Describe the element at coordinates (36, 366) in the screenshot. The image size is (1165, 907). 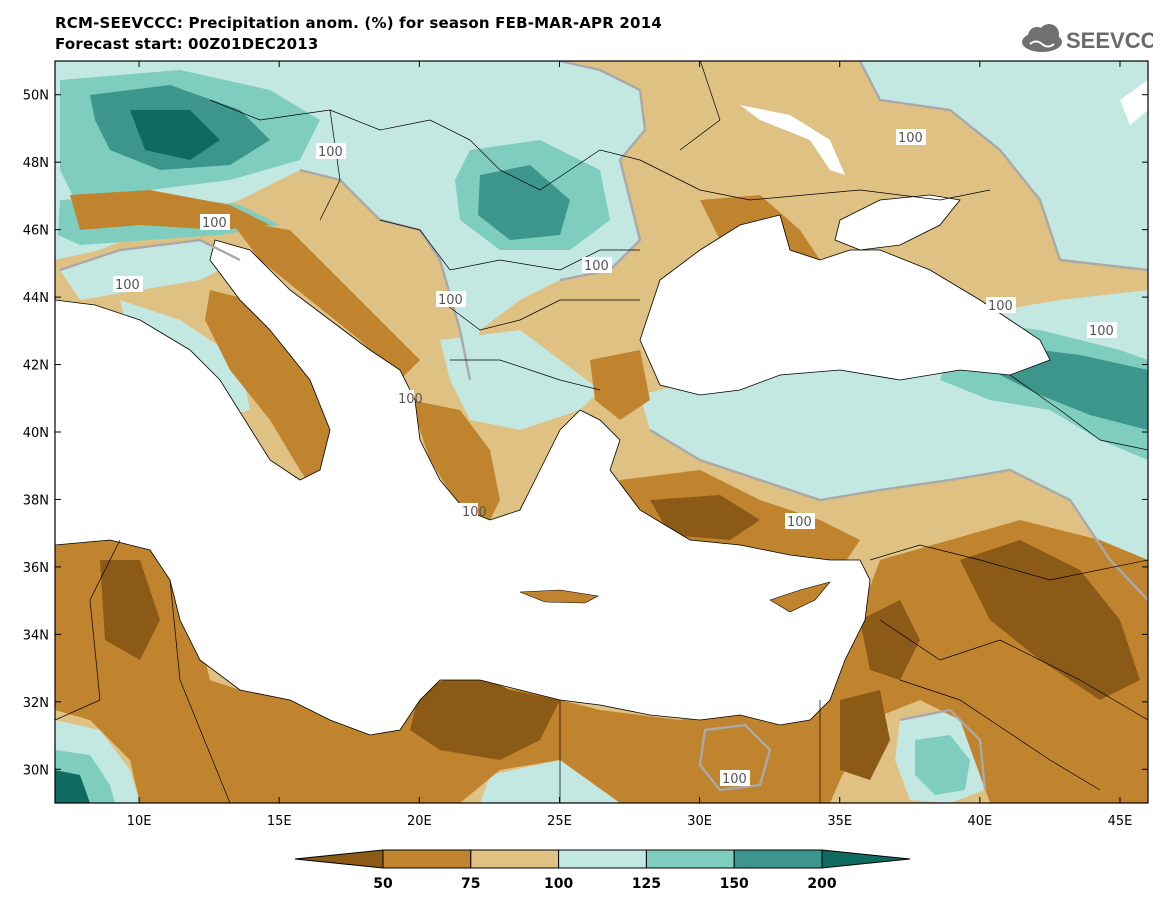
I see `lat-tick-label: 42N` at that location.